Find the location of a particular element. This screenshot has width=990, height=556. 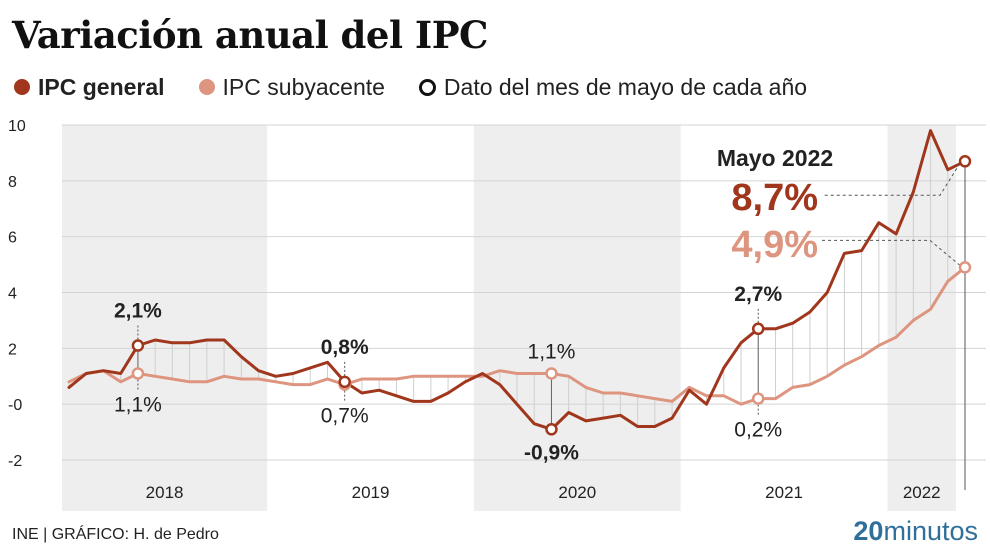

year-band-2022 is located at coordinates (921, 318).